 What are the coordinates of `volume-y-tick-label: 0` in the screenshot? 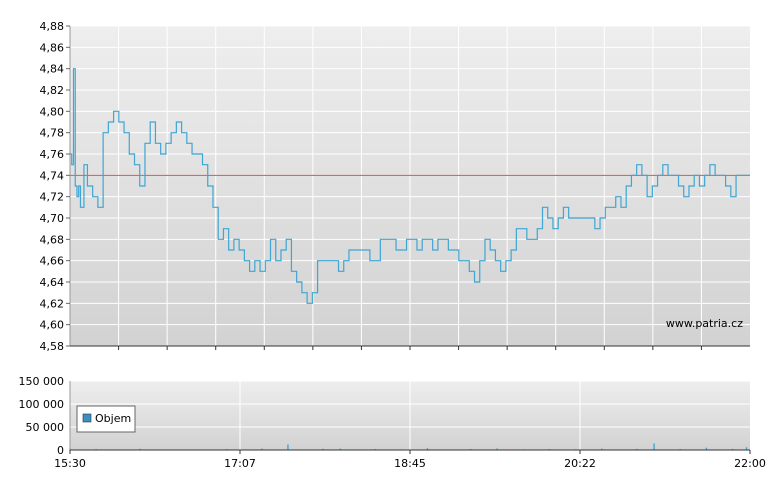 It's located at (60, 450).